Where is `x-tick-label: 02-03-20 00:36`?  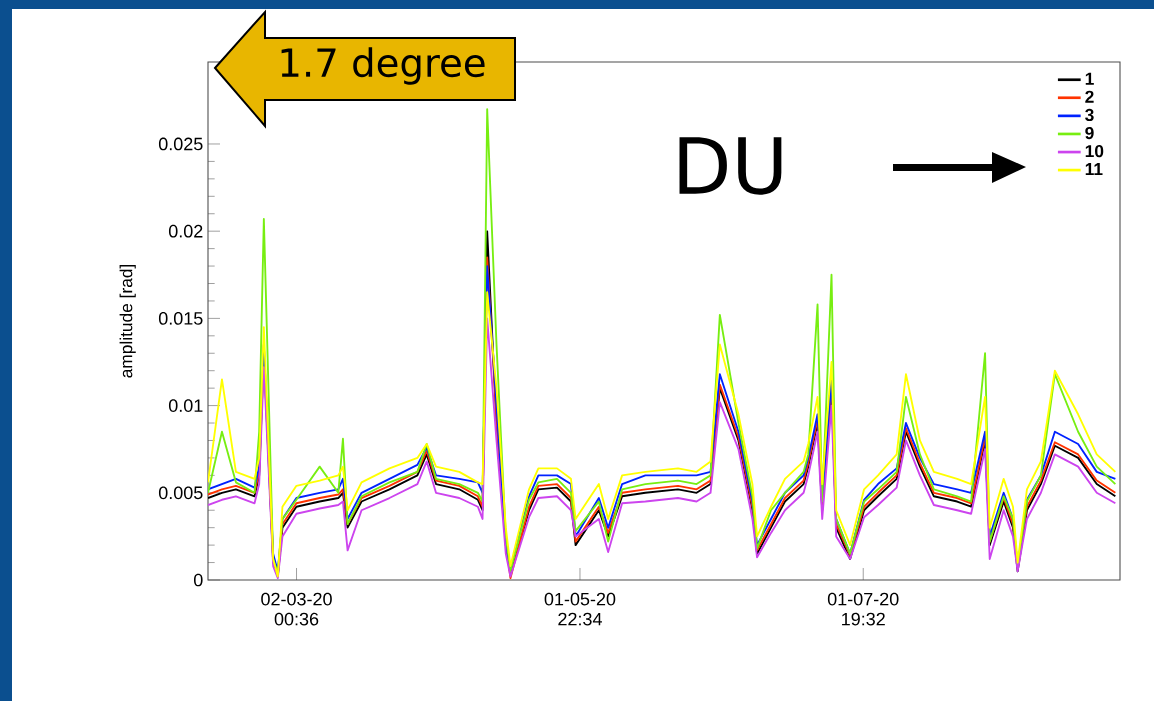 x-tick-label: 02-03-20 00:36 is located at coordinates (296, 609).